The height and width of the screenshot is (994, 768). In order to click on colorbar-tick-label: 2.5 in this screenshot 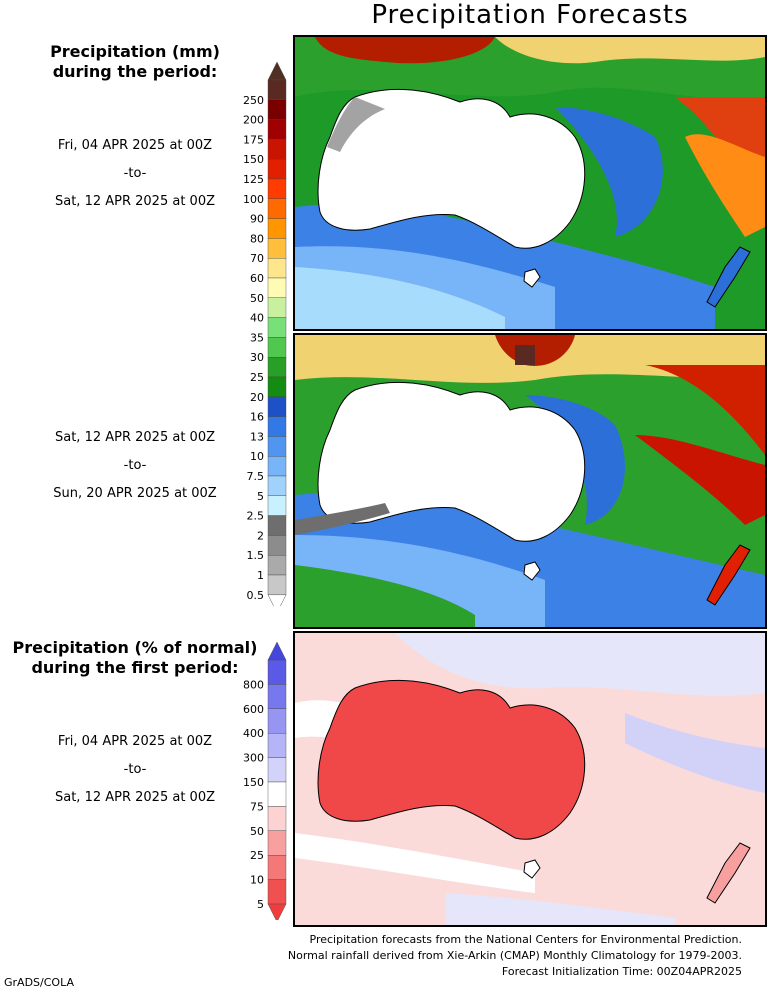, I will do `click(256, 516)`.